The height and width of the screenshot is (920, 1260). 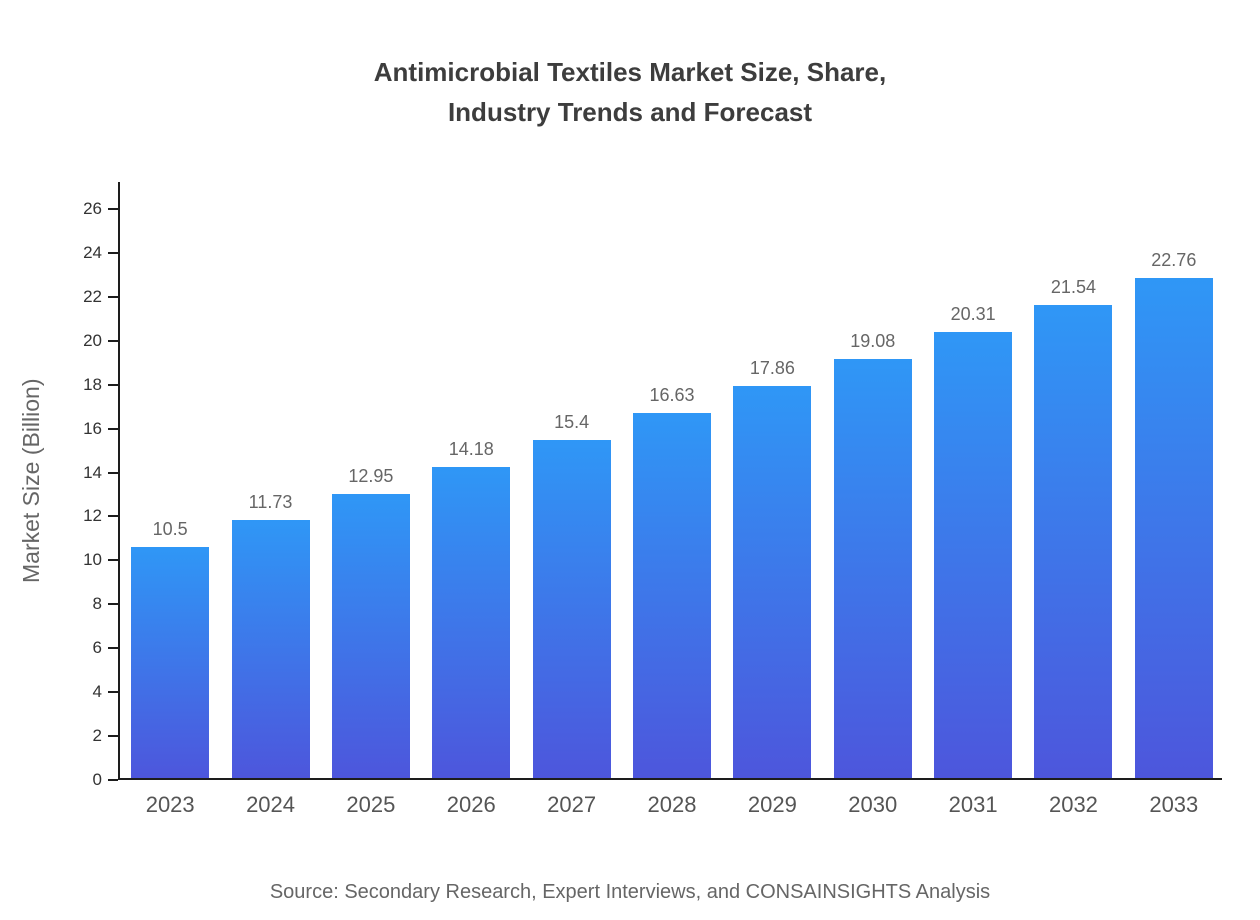 I want to click on bar-value-label: 15.4, so click(x=572, y=421).